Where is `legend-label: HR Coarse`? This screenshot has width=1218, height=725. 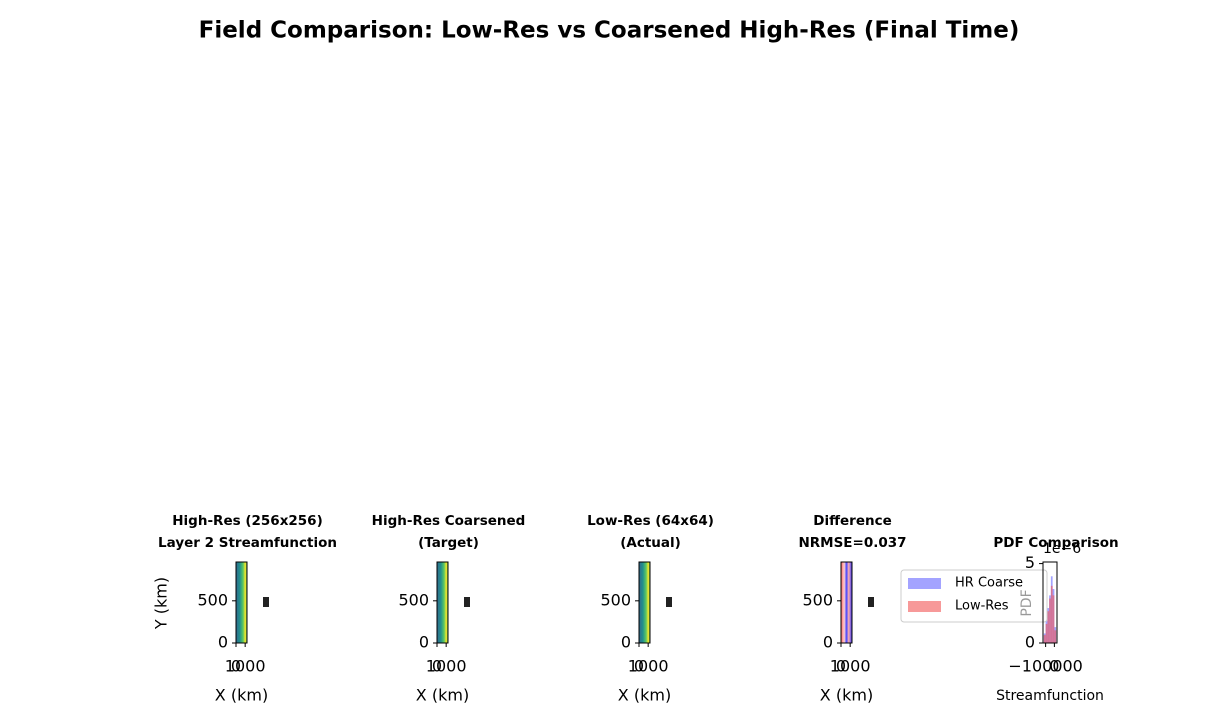
legend-label: HR Coarse is located at coordinates (989, 583).